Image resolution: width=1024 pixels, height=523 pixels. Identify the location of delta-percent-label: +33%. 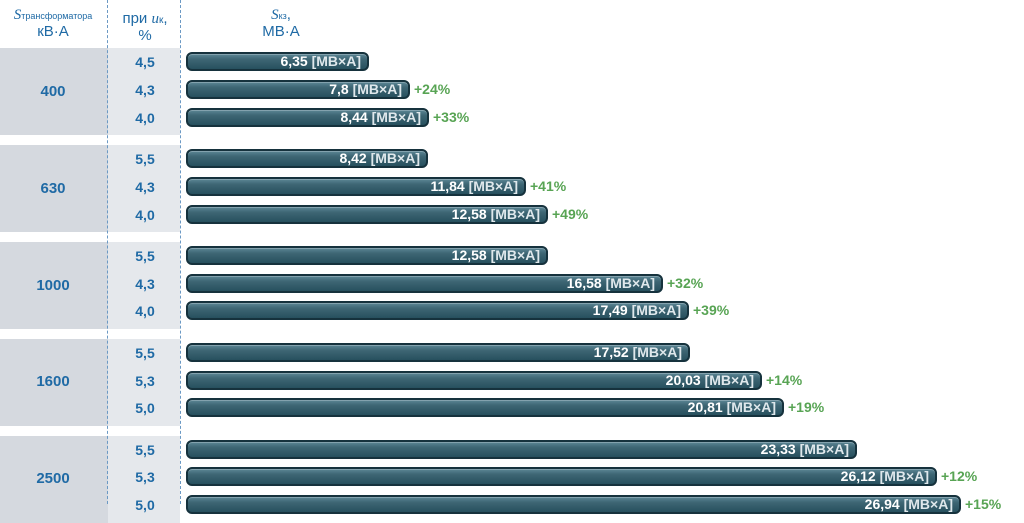
(451, 116).